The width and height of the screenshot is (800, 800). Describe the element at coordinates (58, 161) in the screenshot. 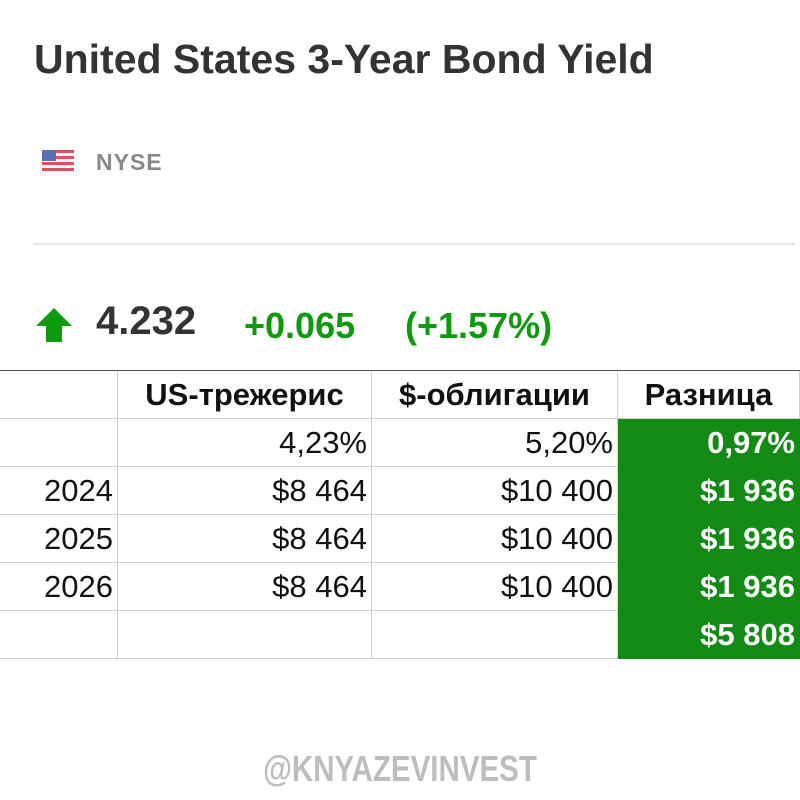

I see `flag-icon` at that location.